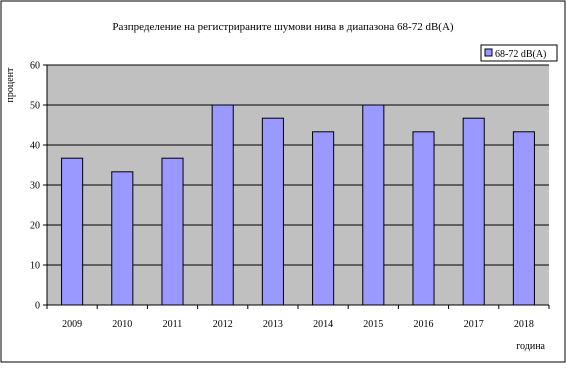 This screenshot has width=566, height=368. I want to click on x-tick-label: 2010, so click(122, 324).